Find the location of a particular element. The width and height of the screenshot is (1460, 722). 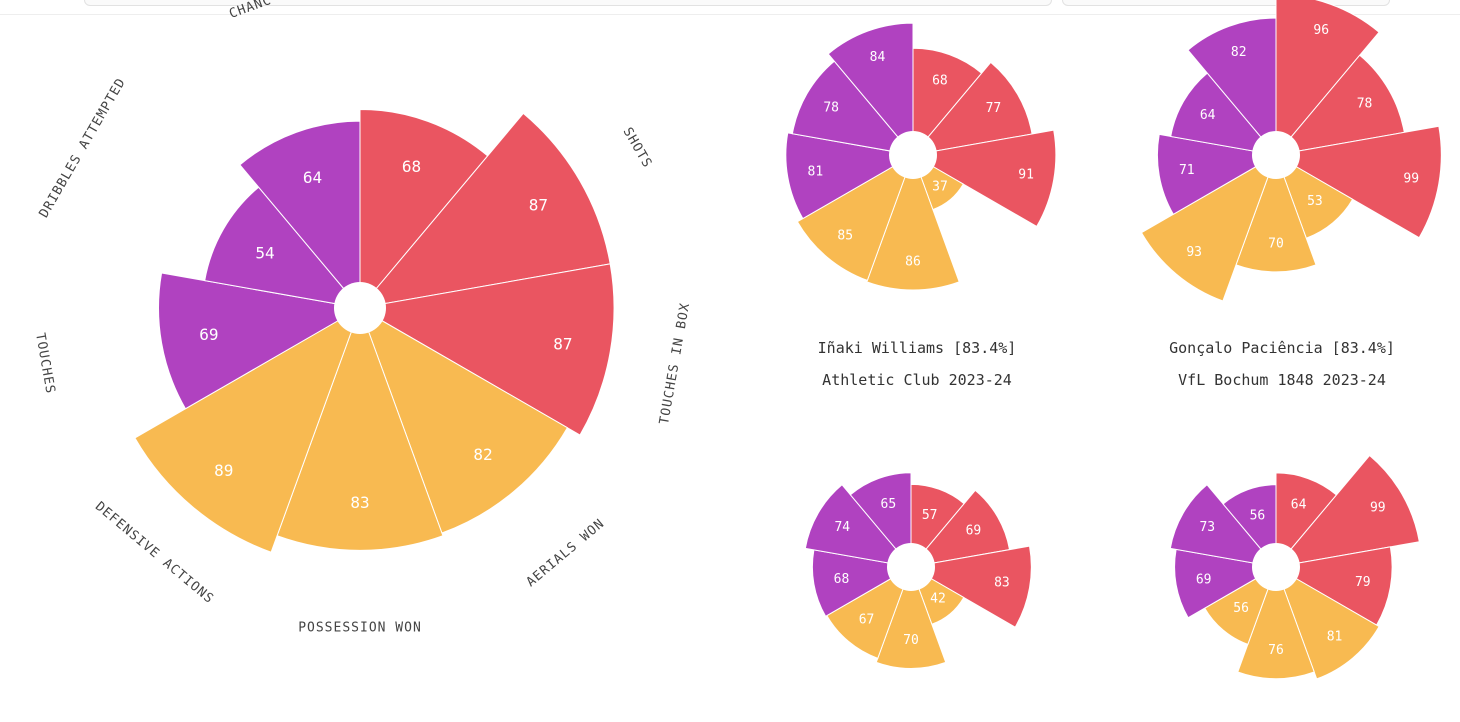

team-caption: Athletic Club 2023-24 is located at coordinates (917, 380).